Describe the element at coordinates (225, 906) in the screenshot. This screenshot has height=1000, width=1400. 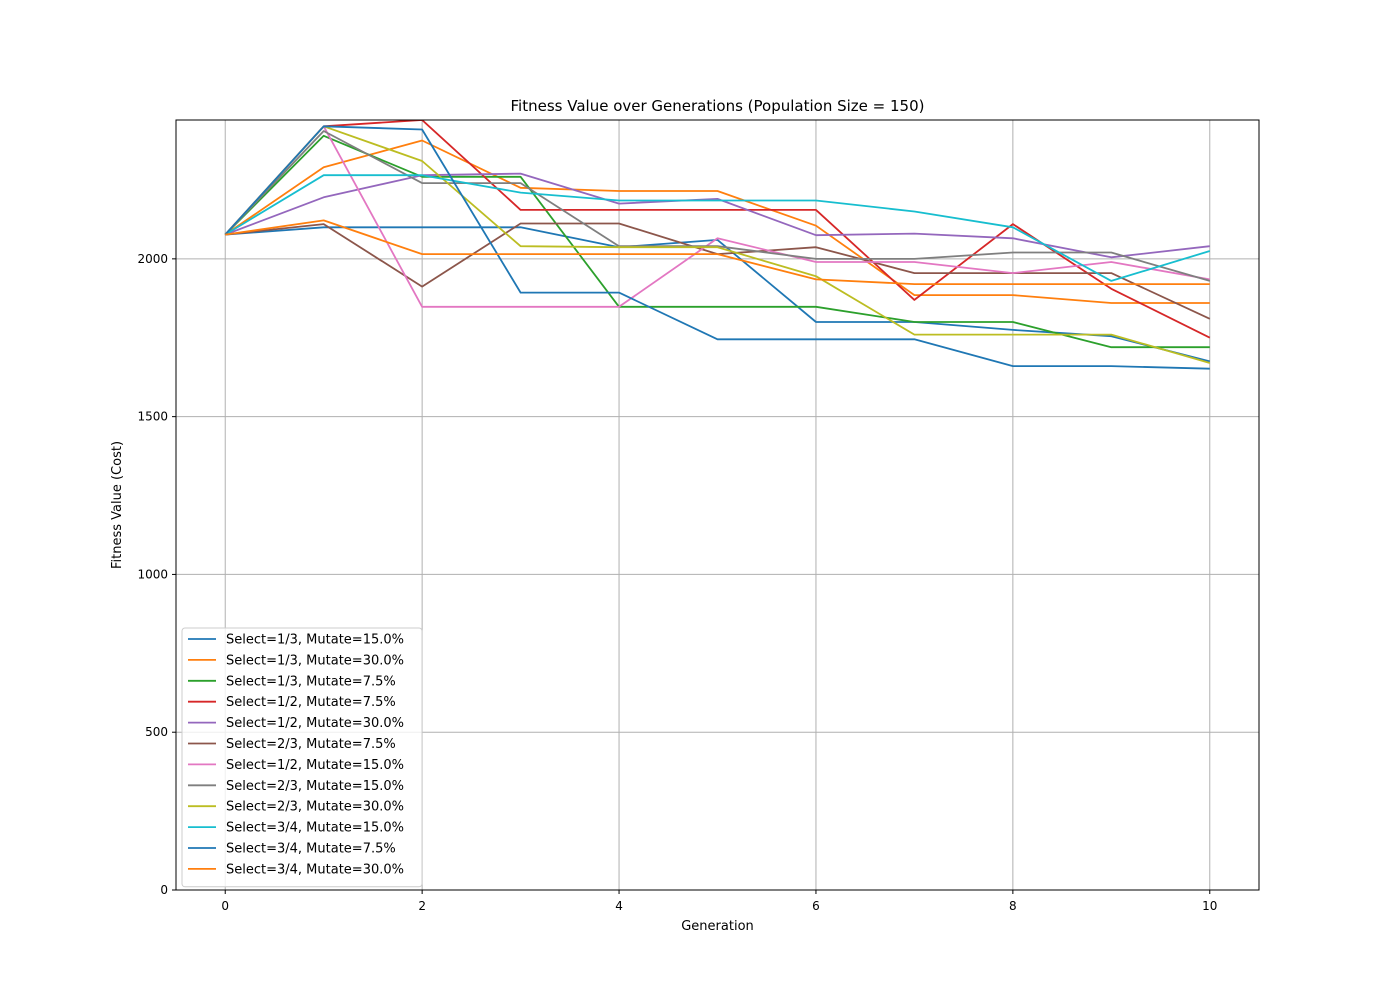
I see `x-tick-label-0: 0` at that location.